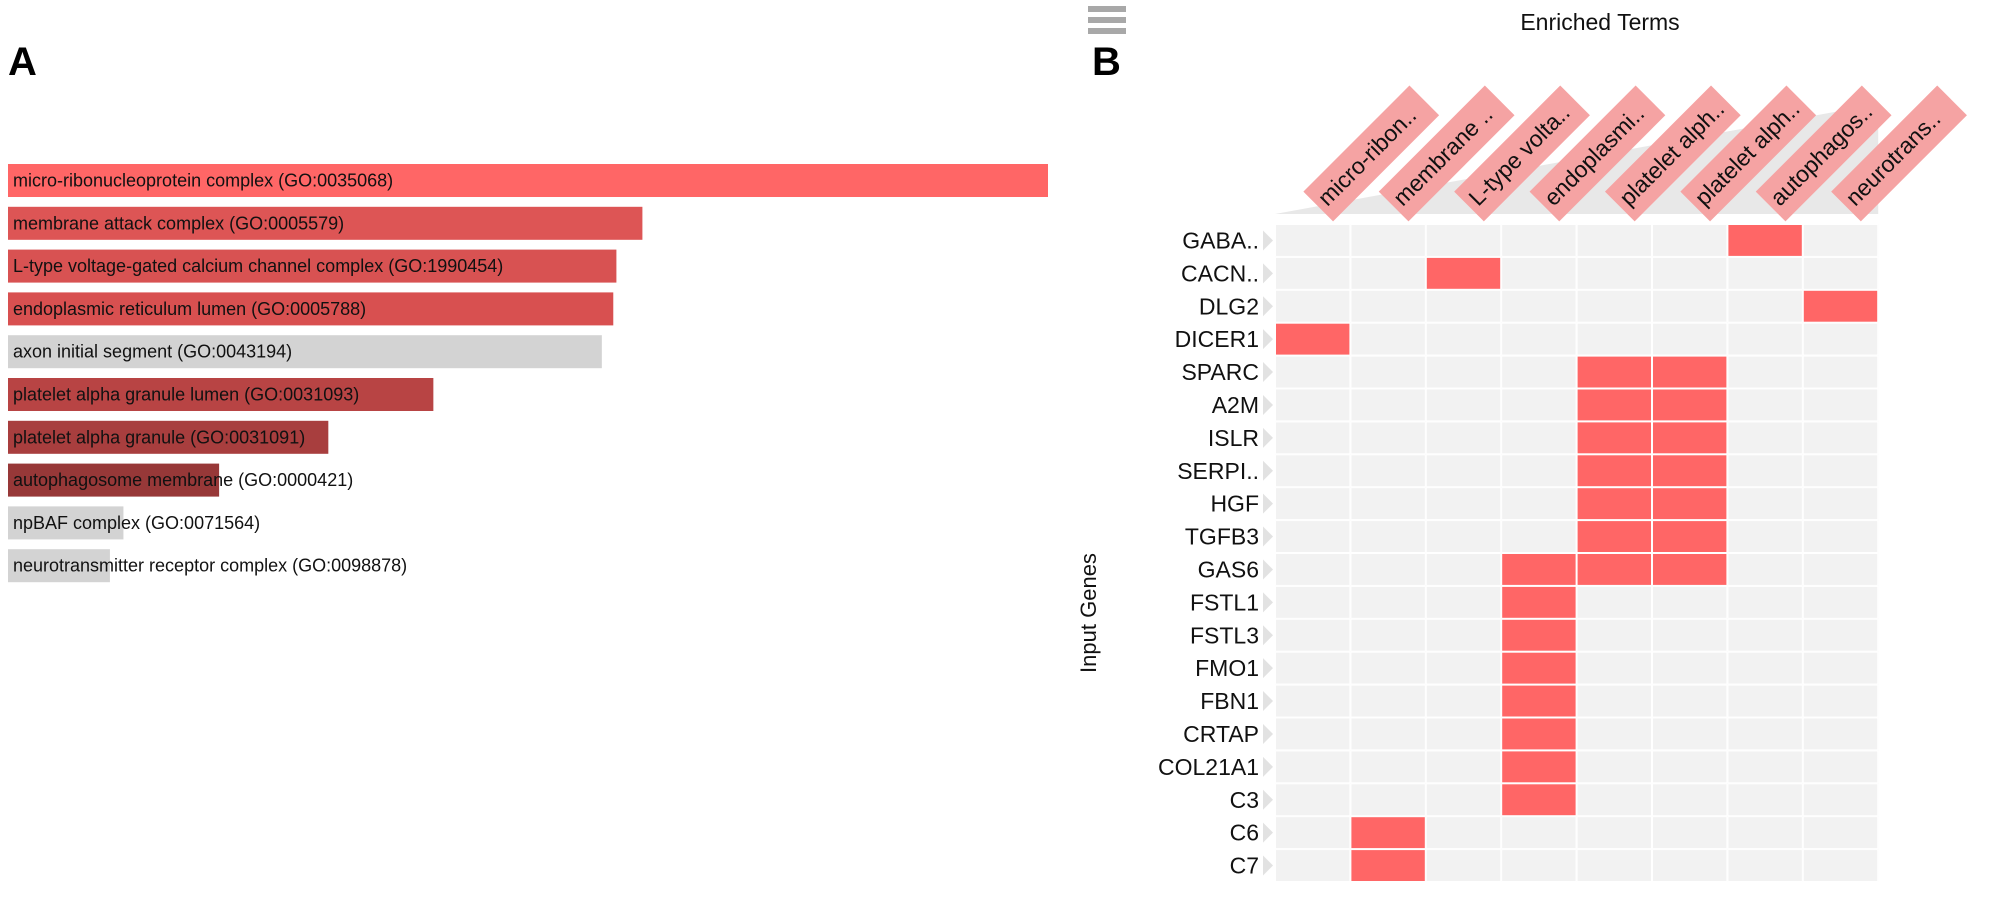 This screenshot has height=898, width=2000. What do you see at coordinates (1228, 569) in the screenshot?
I see `row-label-10: GAS6` at bounding box center [1228, 569].